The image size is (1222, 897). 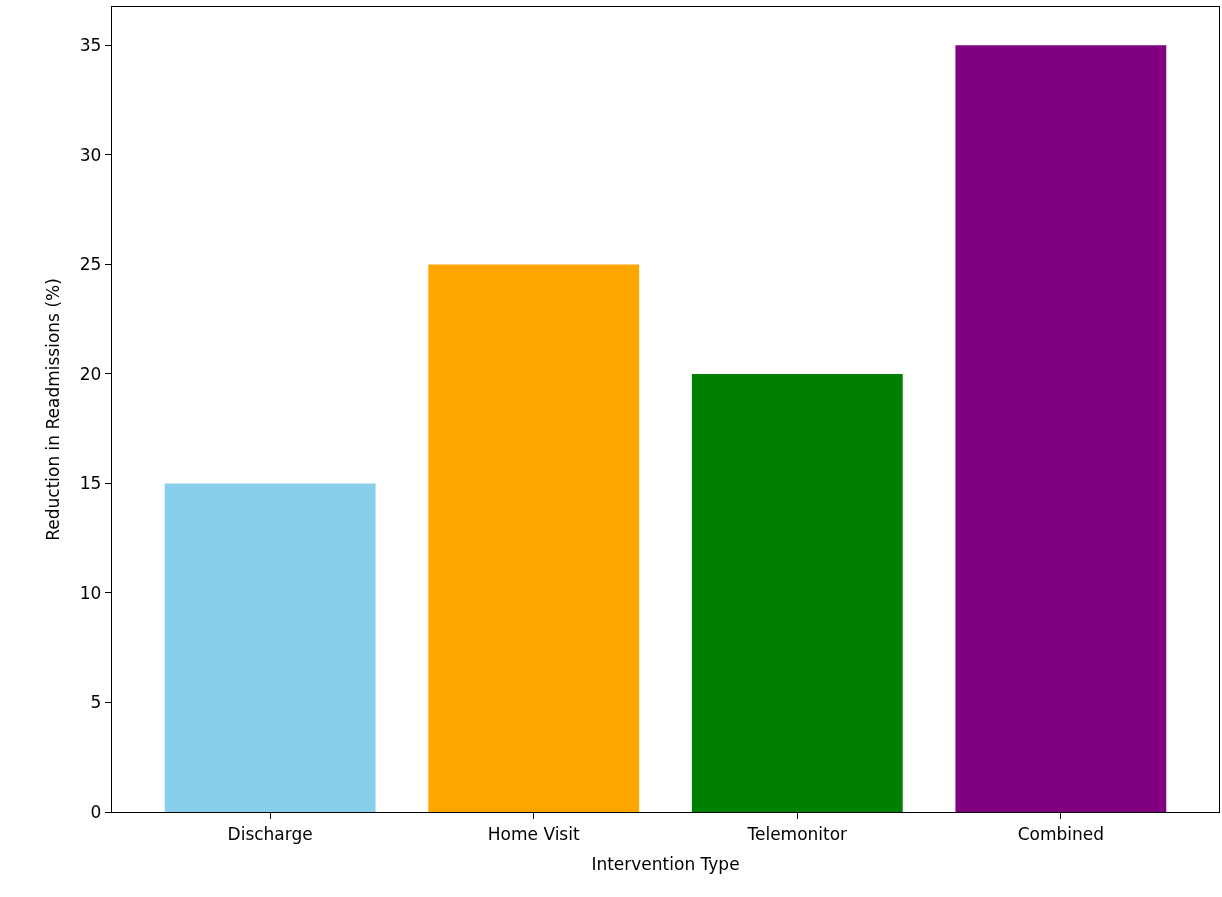 What do you see at coordinates (96, 811) in the screenshot?
I see `y-tick-label: 0` at bounding box center [96, 811].